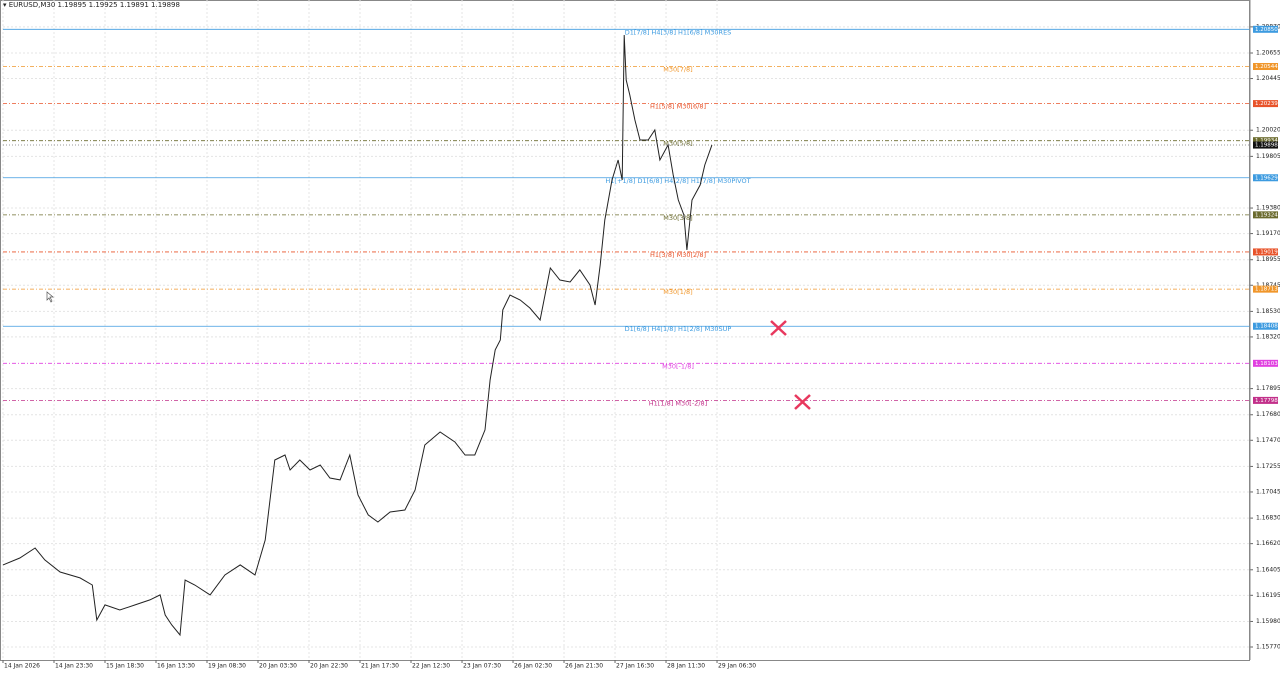 The width and height of the screenshot is (1280, 673). I want to click on x-tick-label: 14 Jan 2026, so click(22, 666).